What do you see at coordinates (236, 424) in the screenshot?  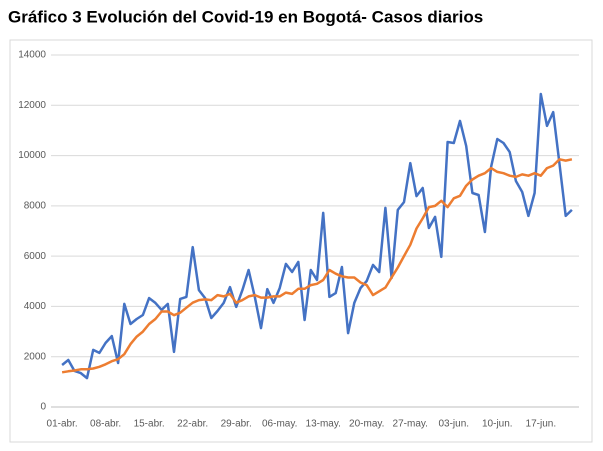 I see `x-tick-label: 29-abr.` at bounding box center [236, 424].